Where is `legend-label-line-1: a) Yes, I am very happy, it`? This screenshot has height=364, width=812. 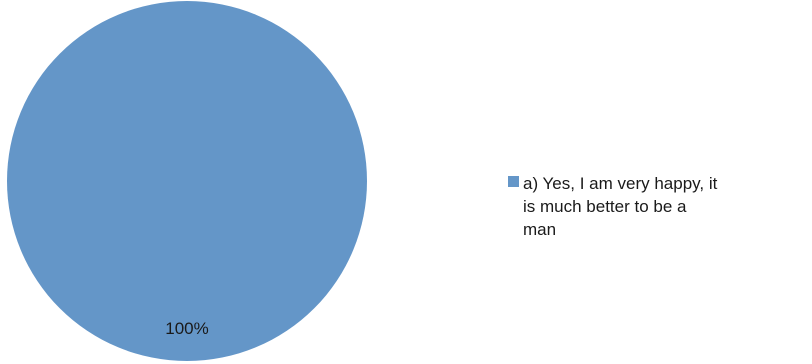
legend-label-line-1: a) Yes, I am very happy, it is located at coordinates (620, 183).